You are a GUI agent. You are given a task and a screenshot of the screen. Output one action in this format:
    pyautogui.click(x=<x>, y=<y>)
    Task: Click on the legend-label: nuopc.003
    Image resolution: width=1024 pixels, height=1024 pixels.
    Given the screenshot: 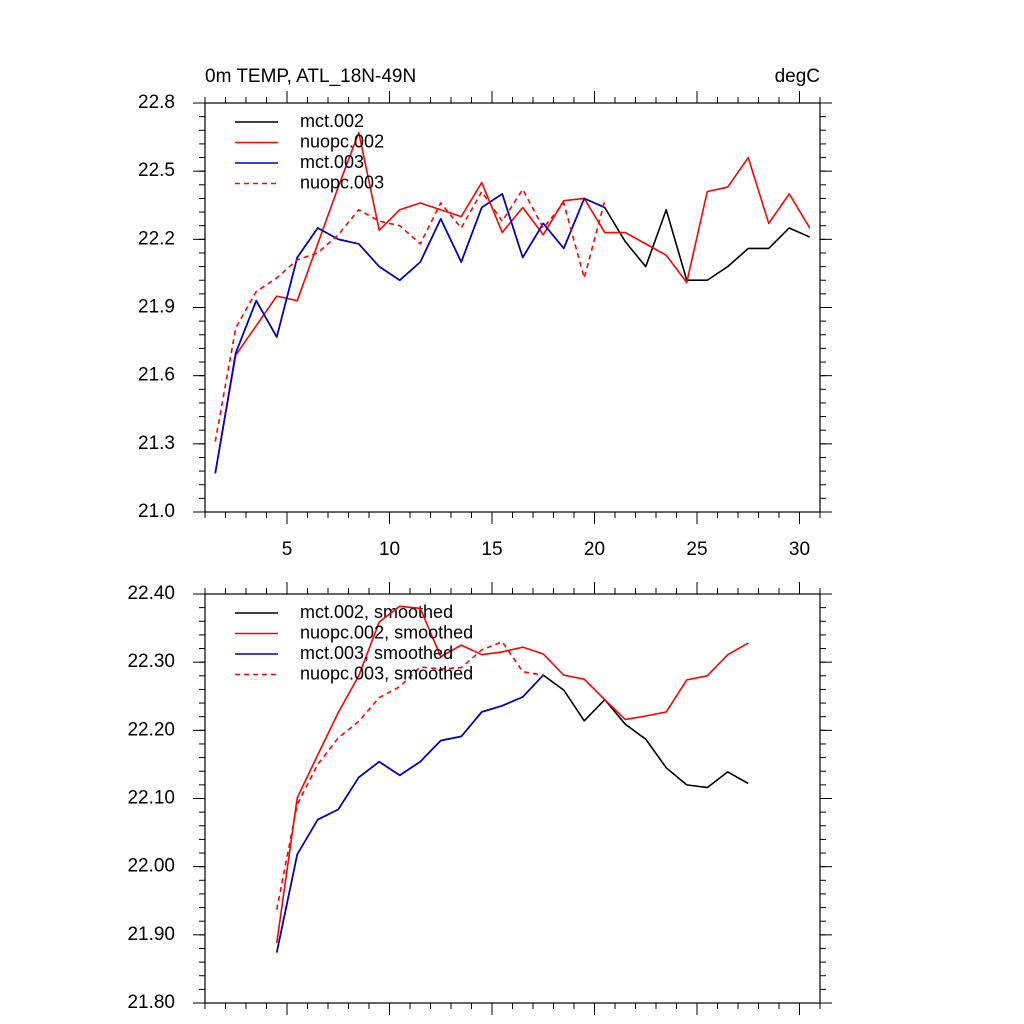 What is the action you would take?
    pyautogui.click(x=342, y=182)
    